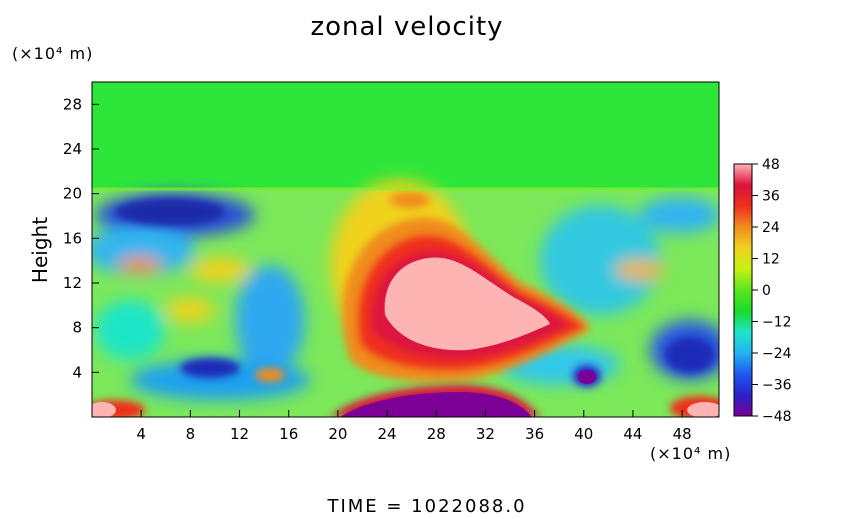  Describe the element at coordinates (766, 291) in the screenshot. I see `colorbar-tick-label: 0` at that location.